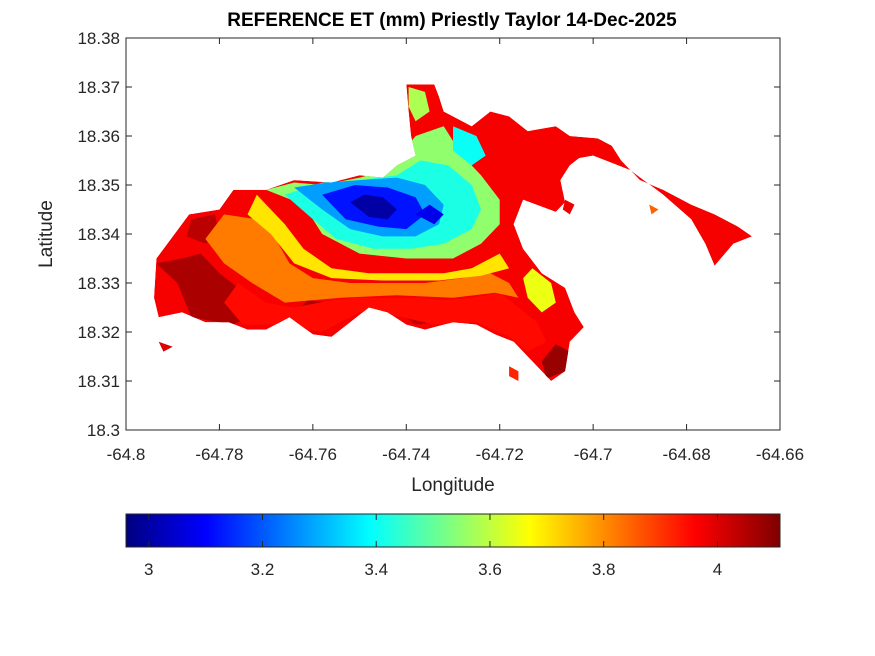 The image size is (875, 656). I want to click on y-tick-label: 18.36, so click(98, 136).